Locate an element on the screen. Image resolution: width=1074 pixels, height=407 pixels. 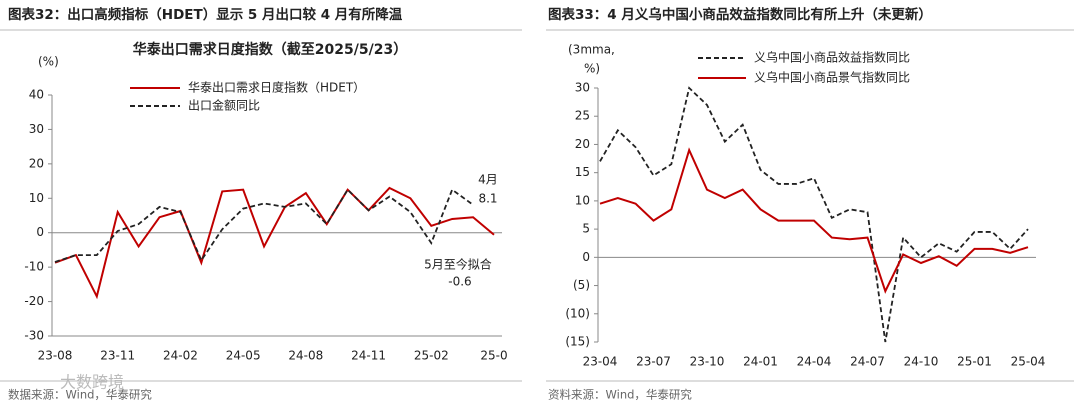
panel-header: 图表32：出口高频指标（HDET）显示 5 月出口较 4 月有所降温 is located at coordinates (205, 14).